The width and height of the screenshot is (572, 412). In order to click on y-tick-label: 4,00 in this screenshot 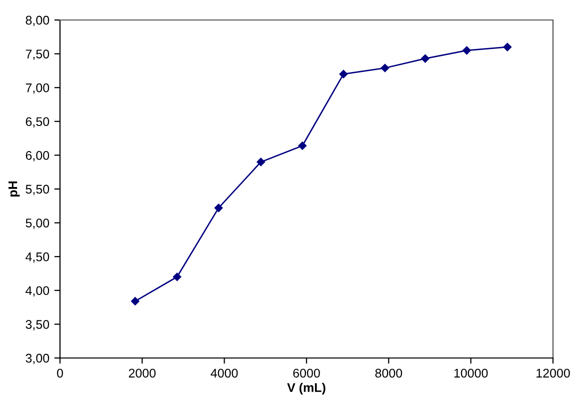, I will do `click(38, 291)`.